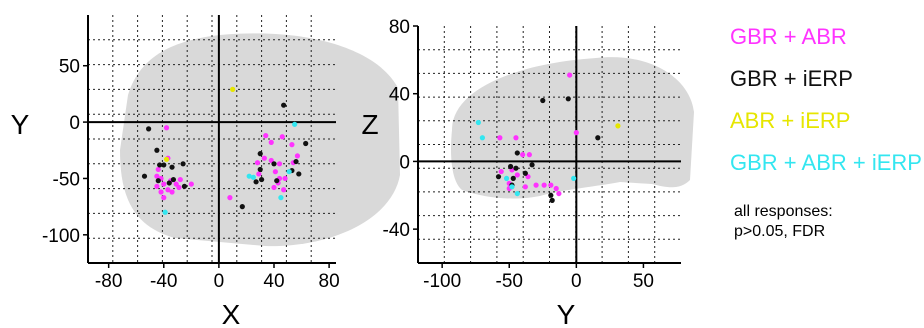 Image resolution: width=924 pixels, height=328 pixels. I want to click on x-tick-label: -50, so click(509, 281).